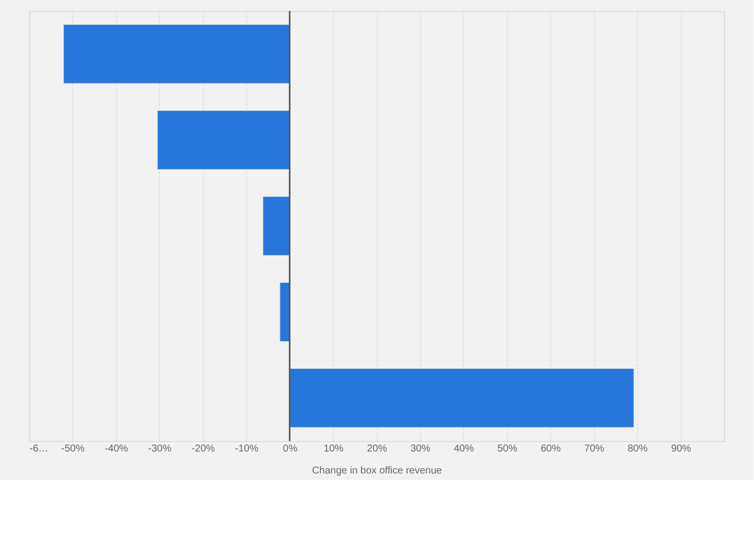  I want to click on x-tick-label: 90%, so click(681, 449).